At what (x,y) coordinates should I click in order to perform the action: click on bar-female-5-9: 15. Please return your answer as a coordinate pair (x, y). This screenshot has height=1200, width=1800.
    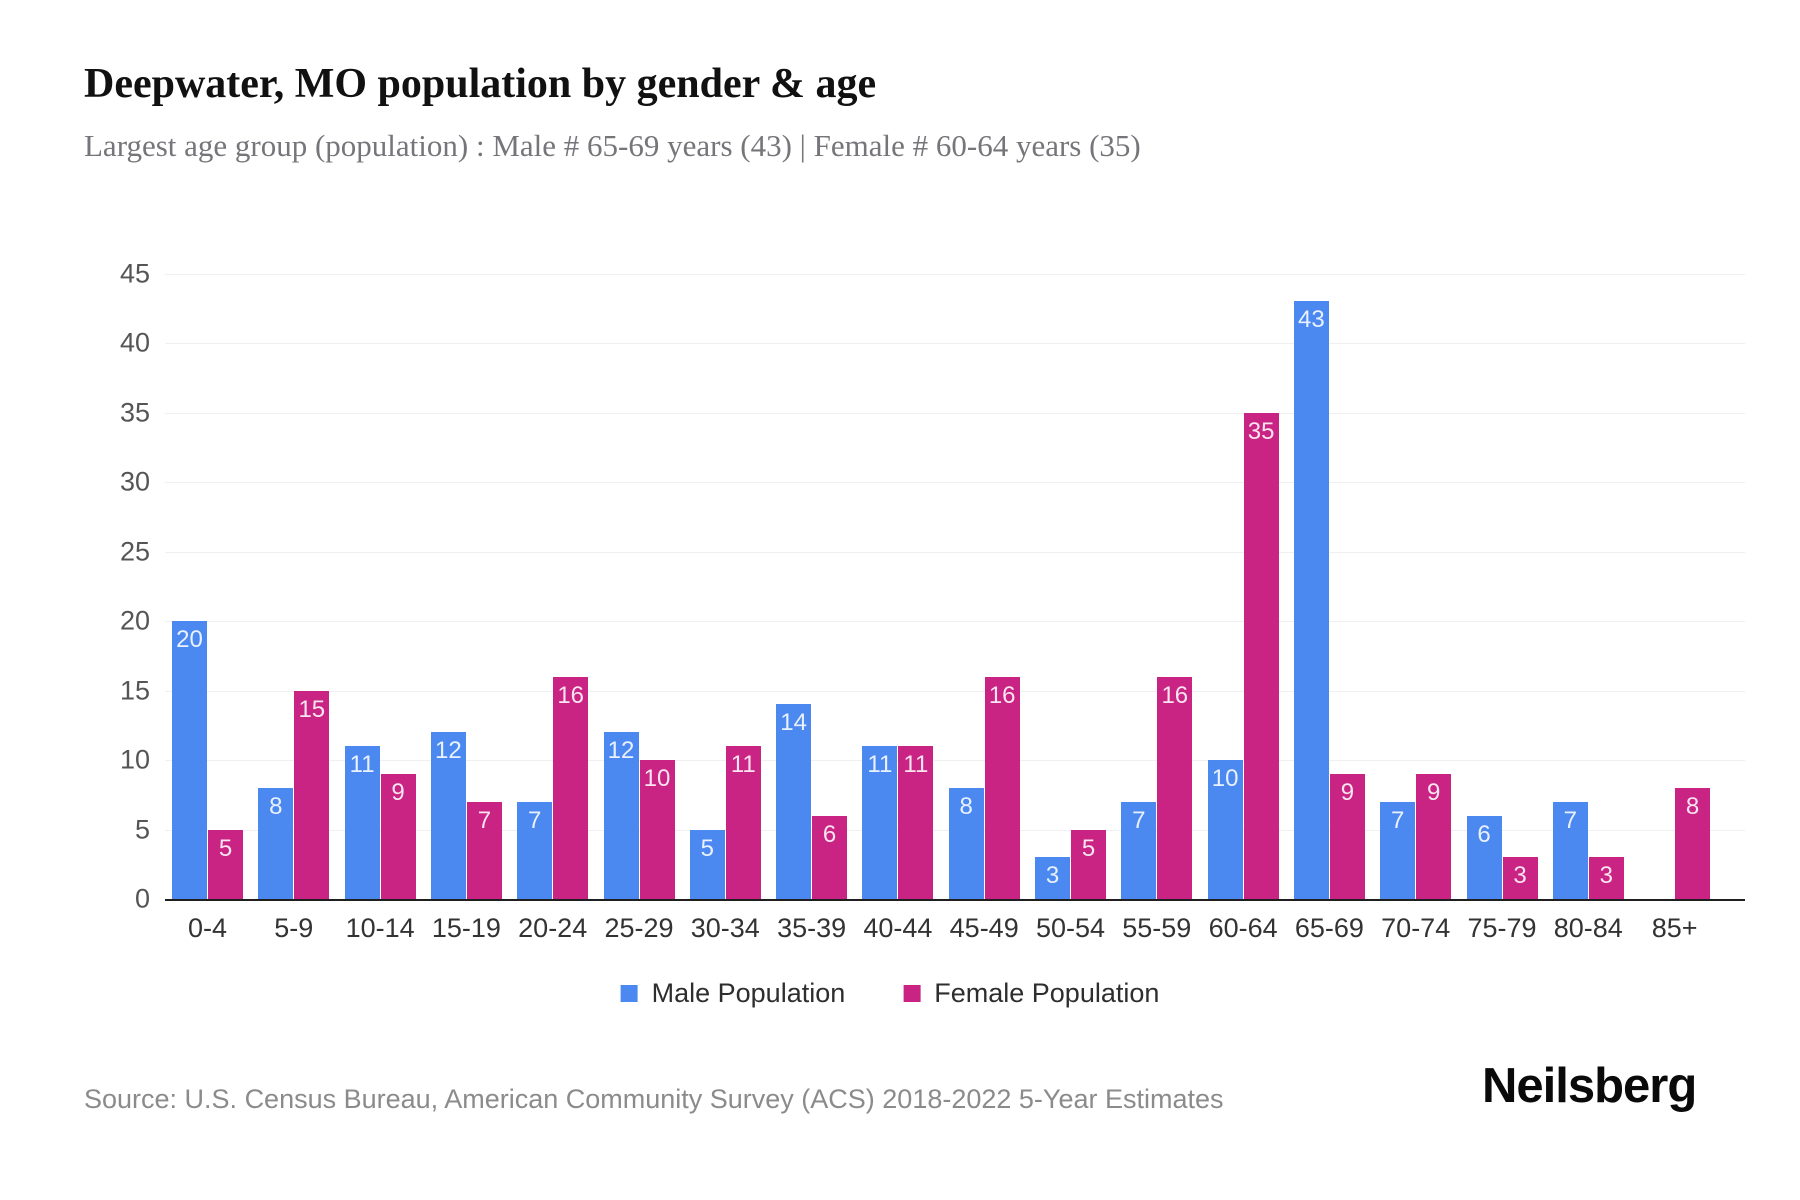
    Looking at the image, I should click on (312, 794).